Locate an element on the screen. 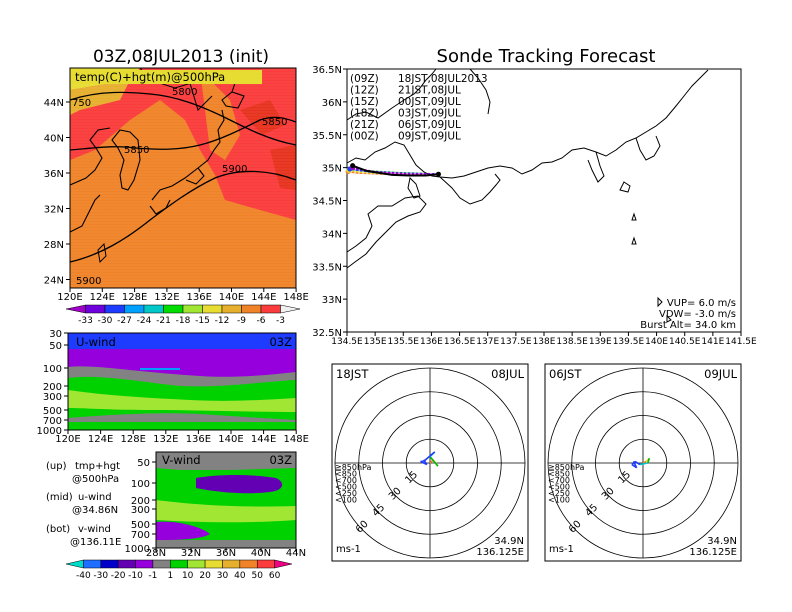  coast-north is located at coordinates (391, 94).